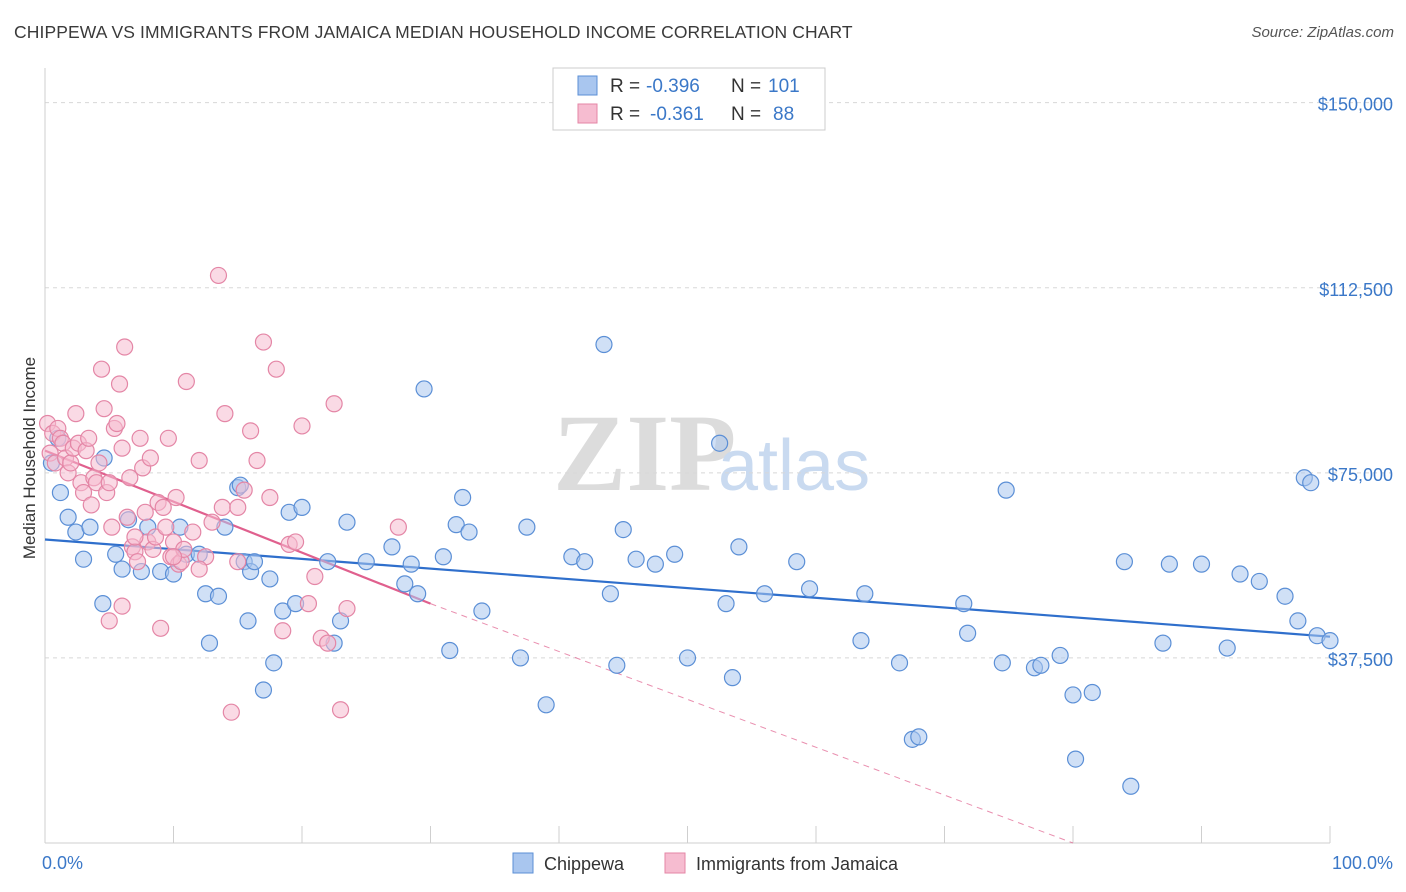 Image resolution: width=1406 pixels, height=892 pixels. I want to click on zipatlas-watermark: ZIP atlas, so click(711, 453).